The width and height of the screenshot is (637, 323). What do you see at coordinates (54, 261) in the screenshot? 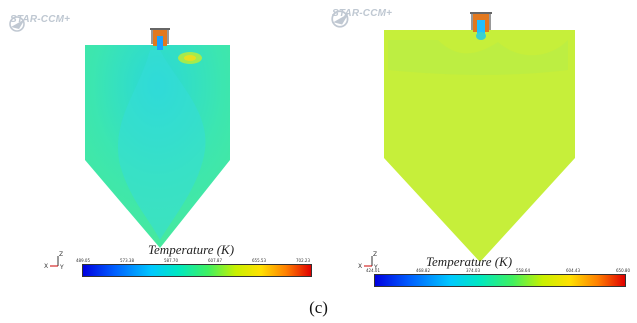
I see `axes-triad-left: Z X Y` at bounding box center [54, 261].